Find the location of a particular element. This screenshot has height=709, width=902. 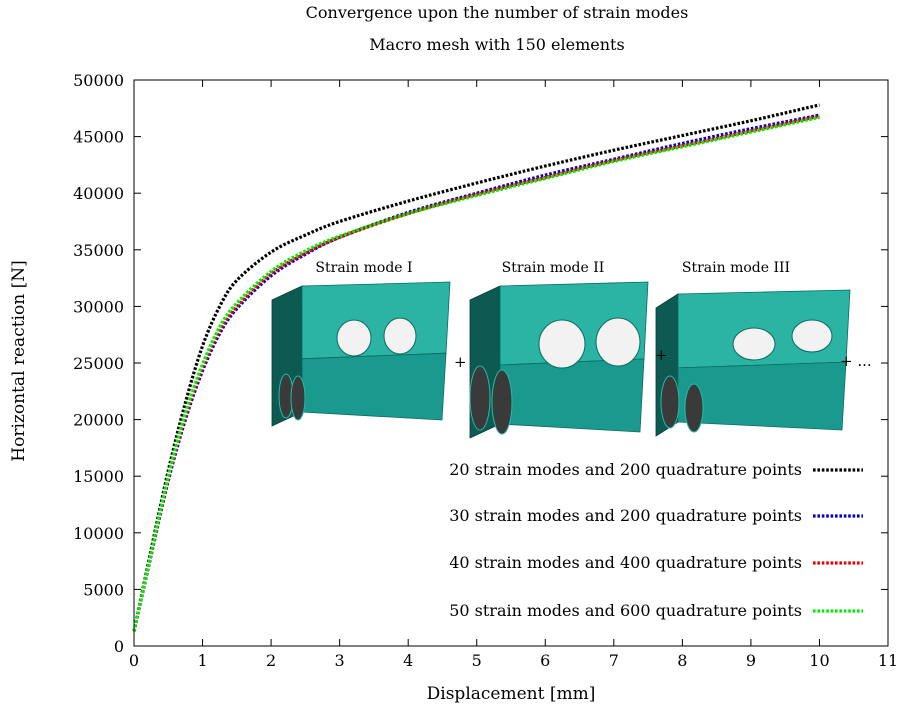

y-tick-label: 5000 is located at coordinates (103, 589).